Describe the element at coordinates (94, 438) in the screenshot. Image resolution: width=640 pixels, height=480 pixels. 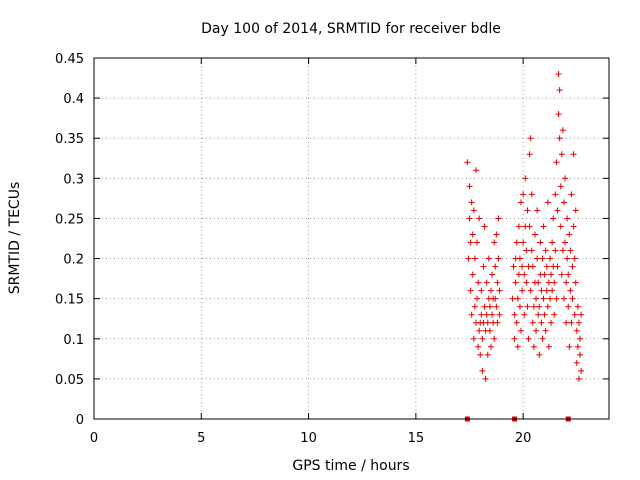
I see `x-tick-label: 0` at that location.